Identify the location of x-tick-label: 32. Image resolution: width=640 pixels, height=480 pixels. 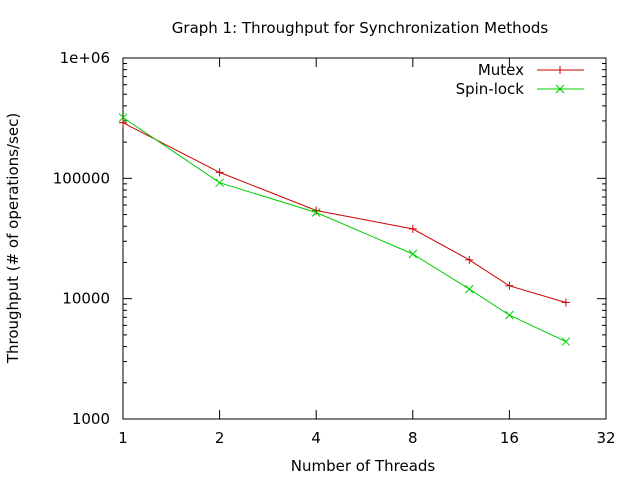
(605, 438).